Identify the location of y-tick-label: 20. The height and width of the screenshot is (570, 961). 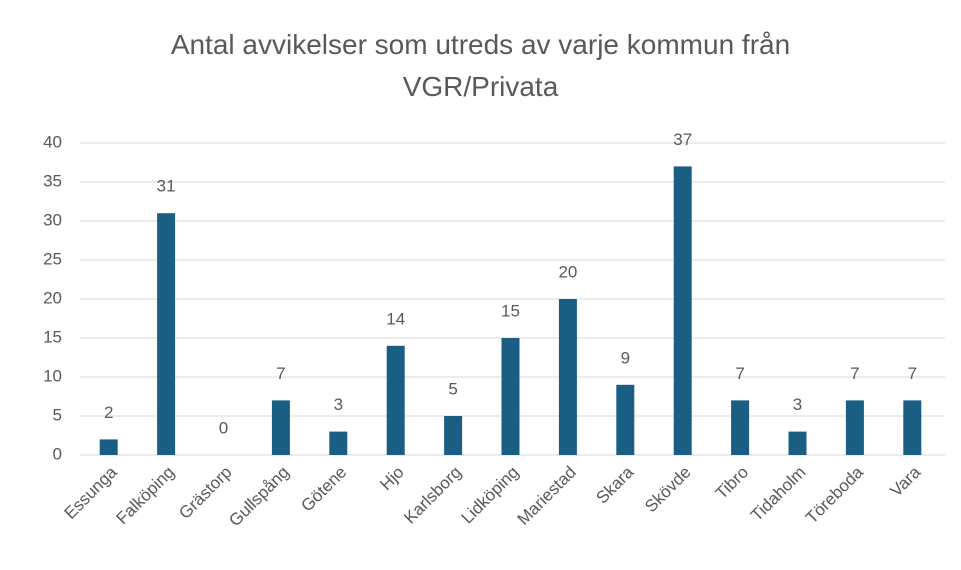
(52, 297).